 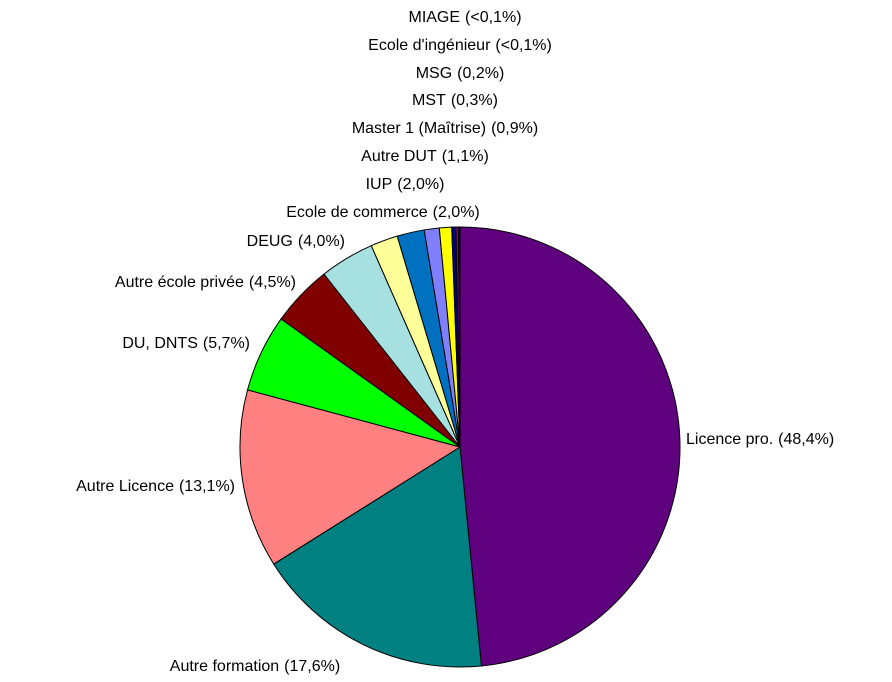 What do you see at coordinates (729, 439) in the screenshot?
I see `category-name: Licence pro.` at bounding box center [729, 439].